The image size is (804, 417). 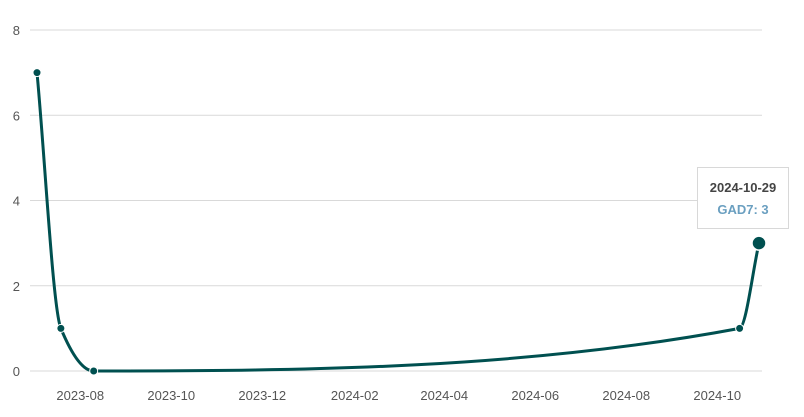 What do you see at coordinates (16, 371) in the screenshot?
I see `y-tick-label: 0` at bounding box center [16, 371].